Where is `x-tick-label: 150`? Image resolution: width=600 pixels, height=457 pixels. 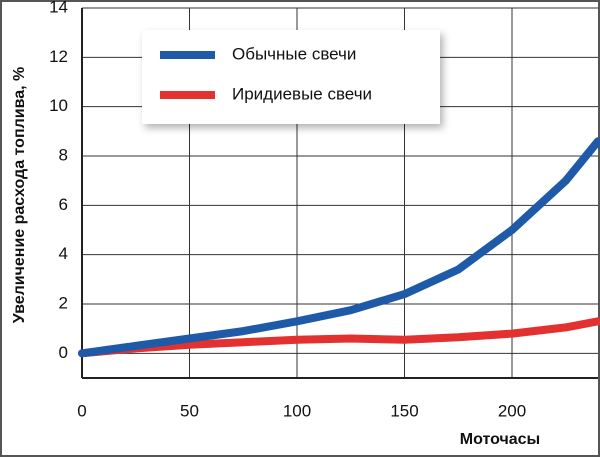
x-tick-label: 150 is located at coordinates (404, 410).